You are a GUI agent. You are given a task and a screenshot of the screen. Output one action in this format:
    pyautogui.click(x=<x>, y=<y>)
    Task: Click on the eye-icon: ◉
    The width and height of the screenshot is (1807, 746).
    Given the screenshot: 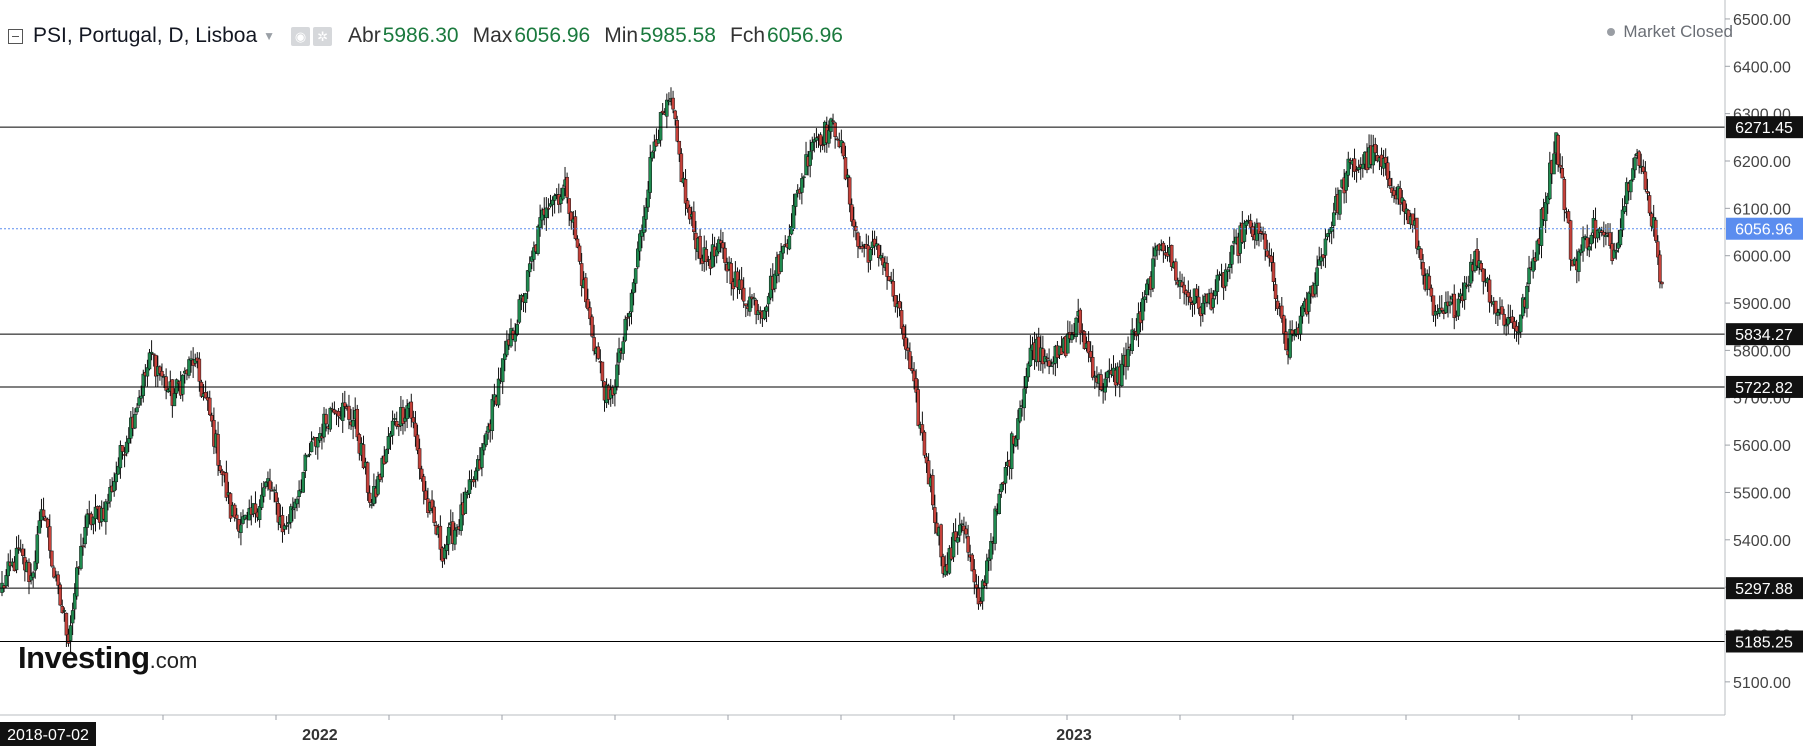 What is the action you would take?
    pyautogui.click(x=301, y=36)
    